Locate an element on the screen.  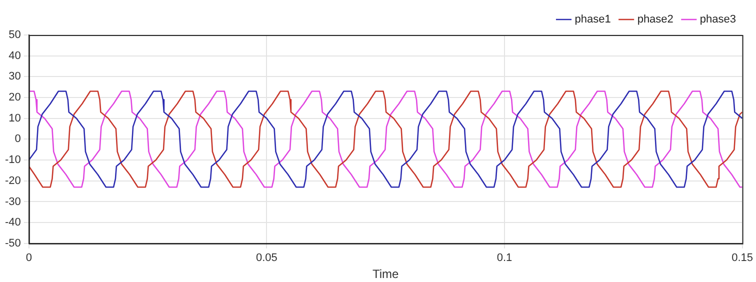
y-tick-label: 40 is located at coordinates (14, 56).